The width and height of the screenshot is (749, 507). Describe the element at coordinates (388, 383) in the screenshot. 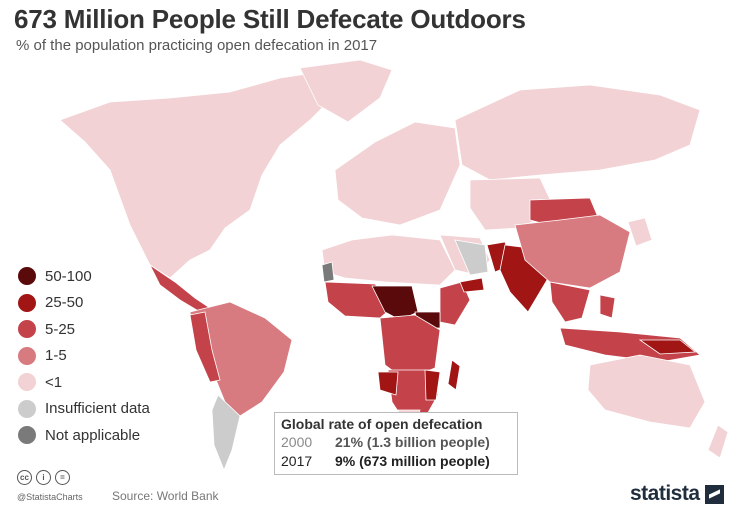

I see `region-angola-namibia` at that location.